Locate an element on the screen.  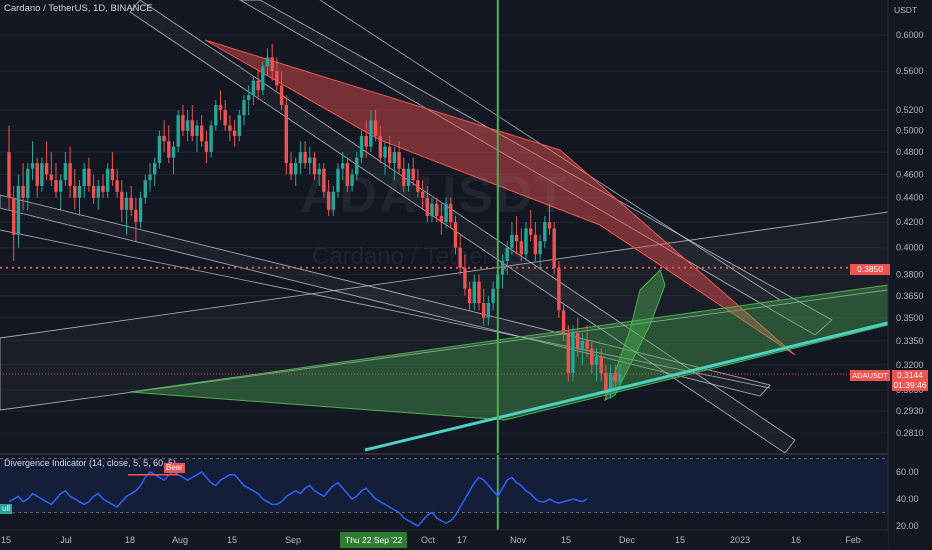
chart-title: Cardano / TetherUS, 1D, BINANCE is located at coordinates (78, 8).